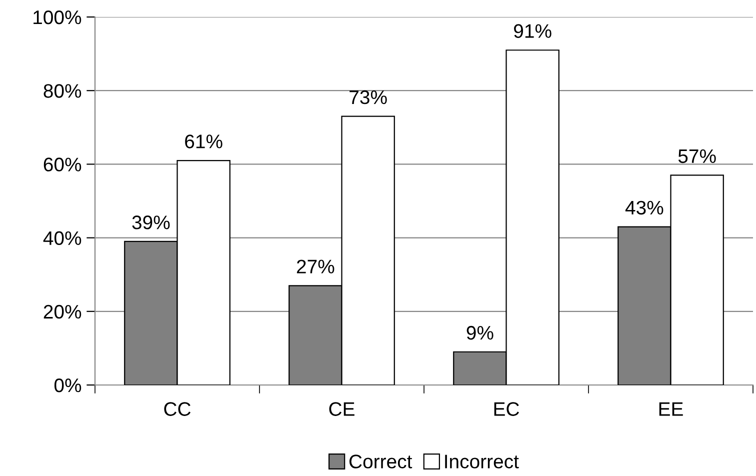 The width and height of the screenshot is (756, 476). Describe the element at coordinates (177, 409) in the screenshot. I see `x-tick-label: CC` at that location.